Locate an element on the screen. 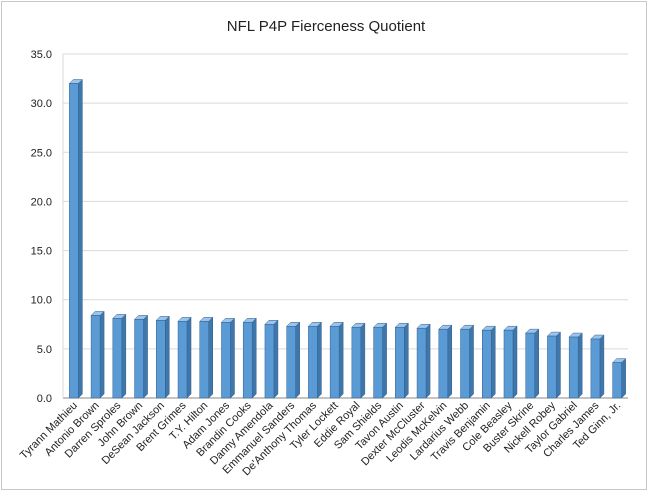 The height and width of the screenshot is (493, 650). chart-title: NFL P4P Fierceness Quotient is located at coordinates (326, 26).